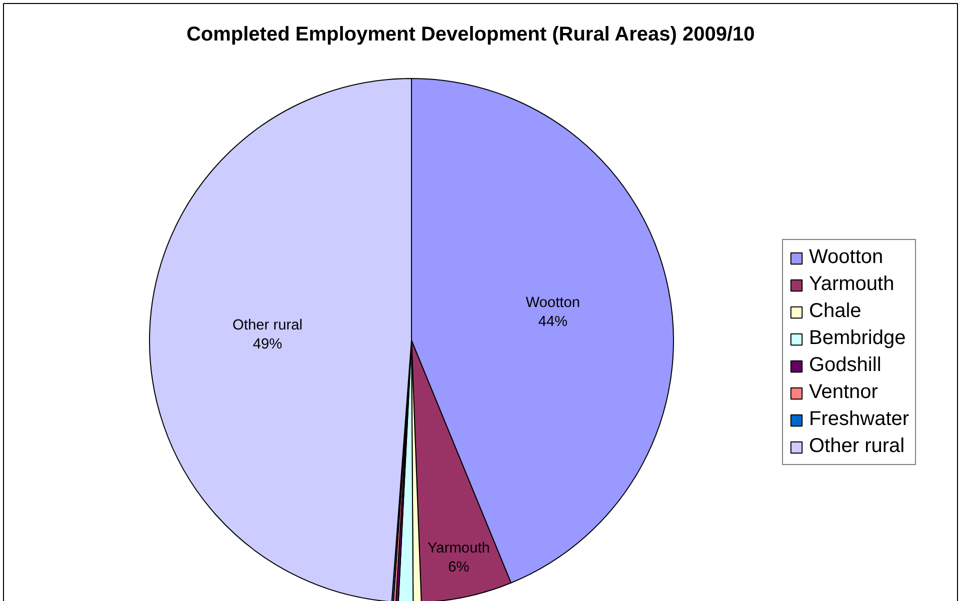  What do you see at coordinates (843, 392) in the screenshot?
I see `legend-label: Ventnor` at bounding box center [843, 392].